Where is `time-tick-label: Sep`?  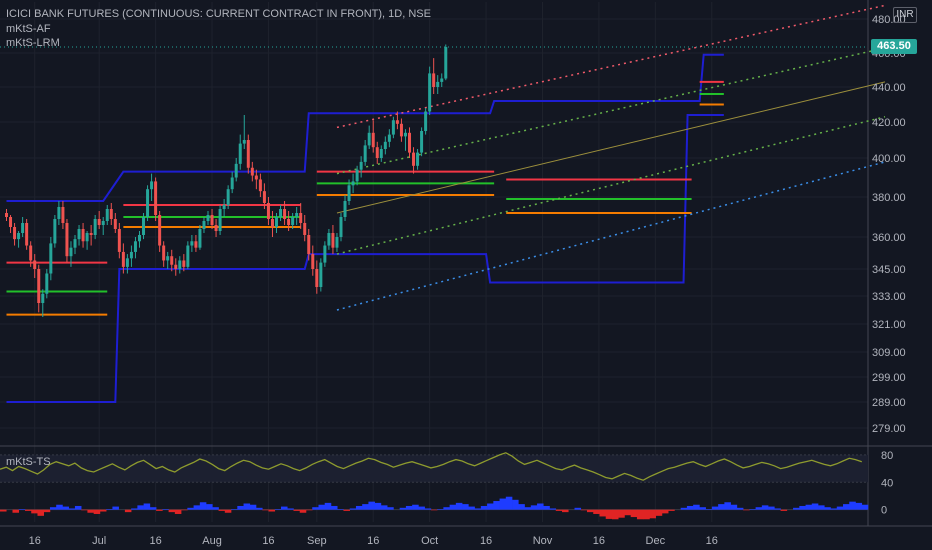 time-tick-label: Sep is located at coordinates (317, 541).